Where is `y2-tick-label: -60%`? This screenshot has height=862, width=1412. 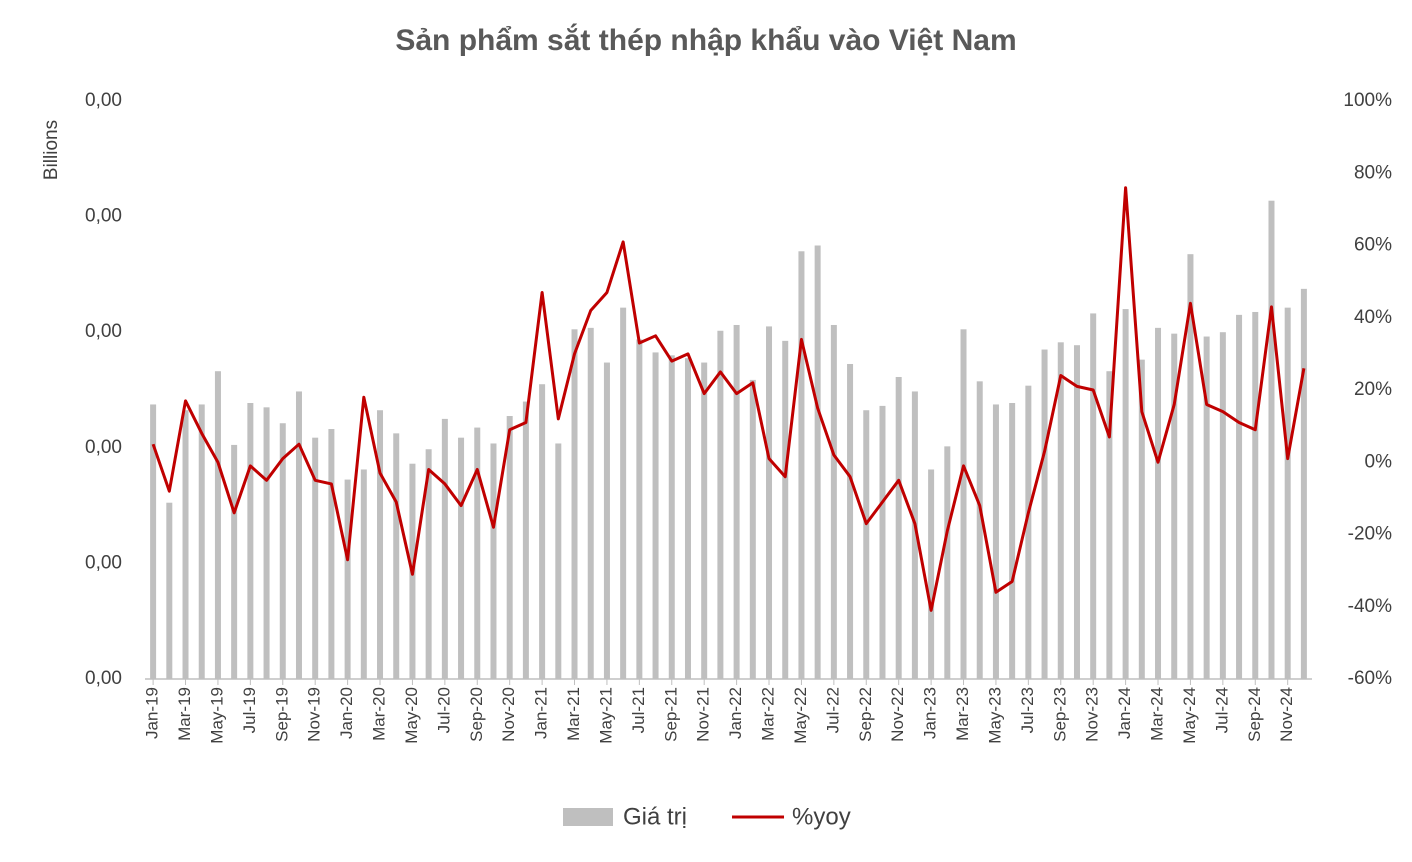 y2-tick-label: -60% is located at coordinates (1370, 678).